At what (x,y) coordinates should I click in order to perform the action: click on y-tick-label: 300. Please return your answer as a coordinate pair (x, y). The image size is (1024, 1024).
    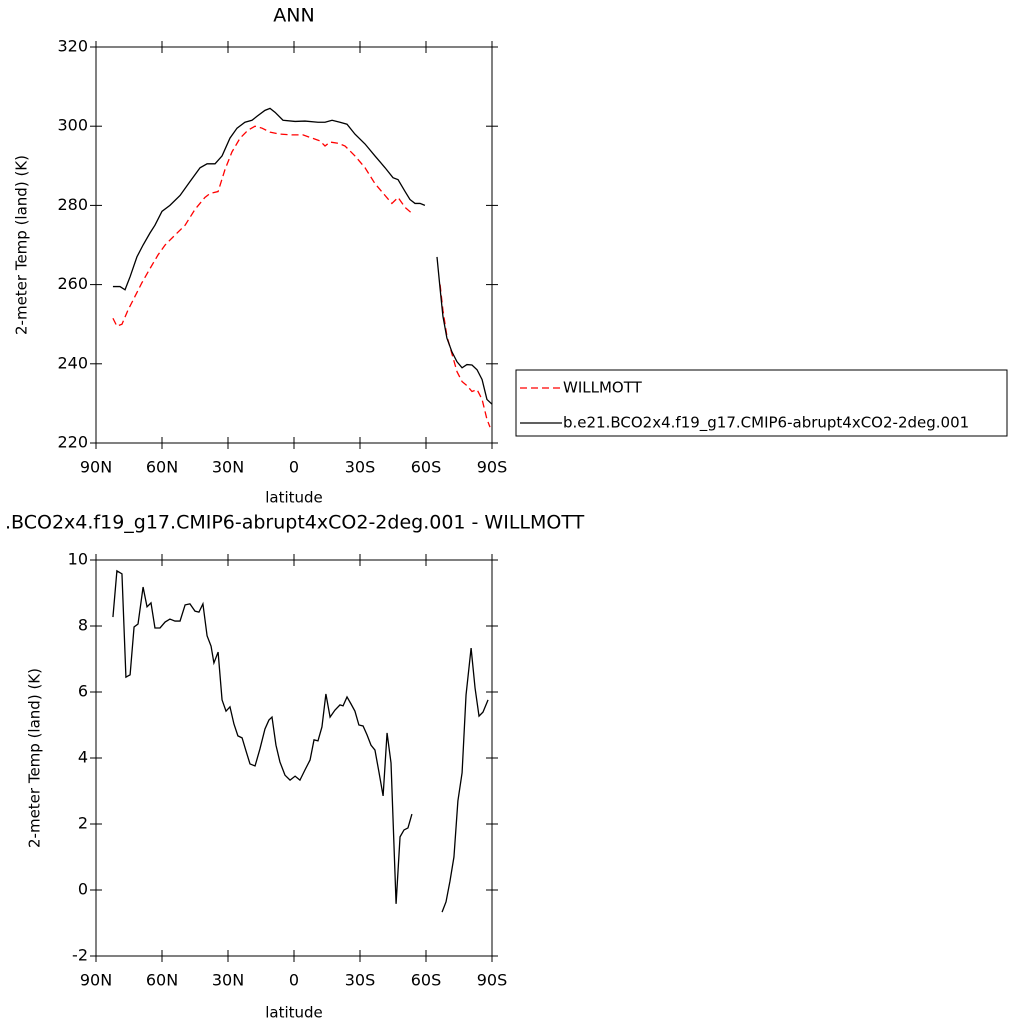
    Looking at the image, I should click on (72, 125).